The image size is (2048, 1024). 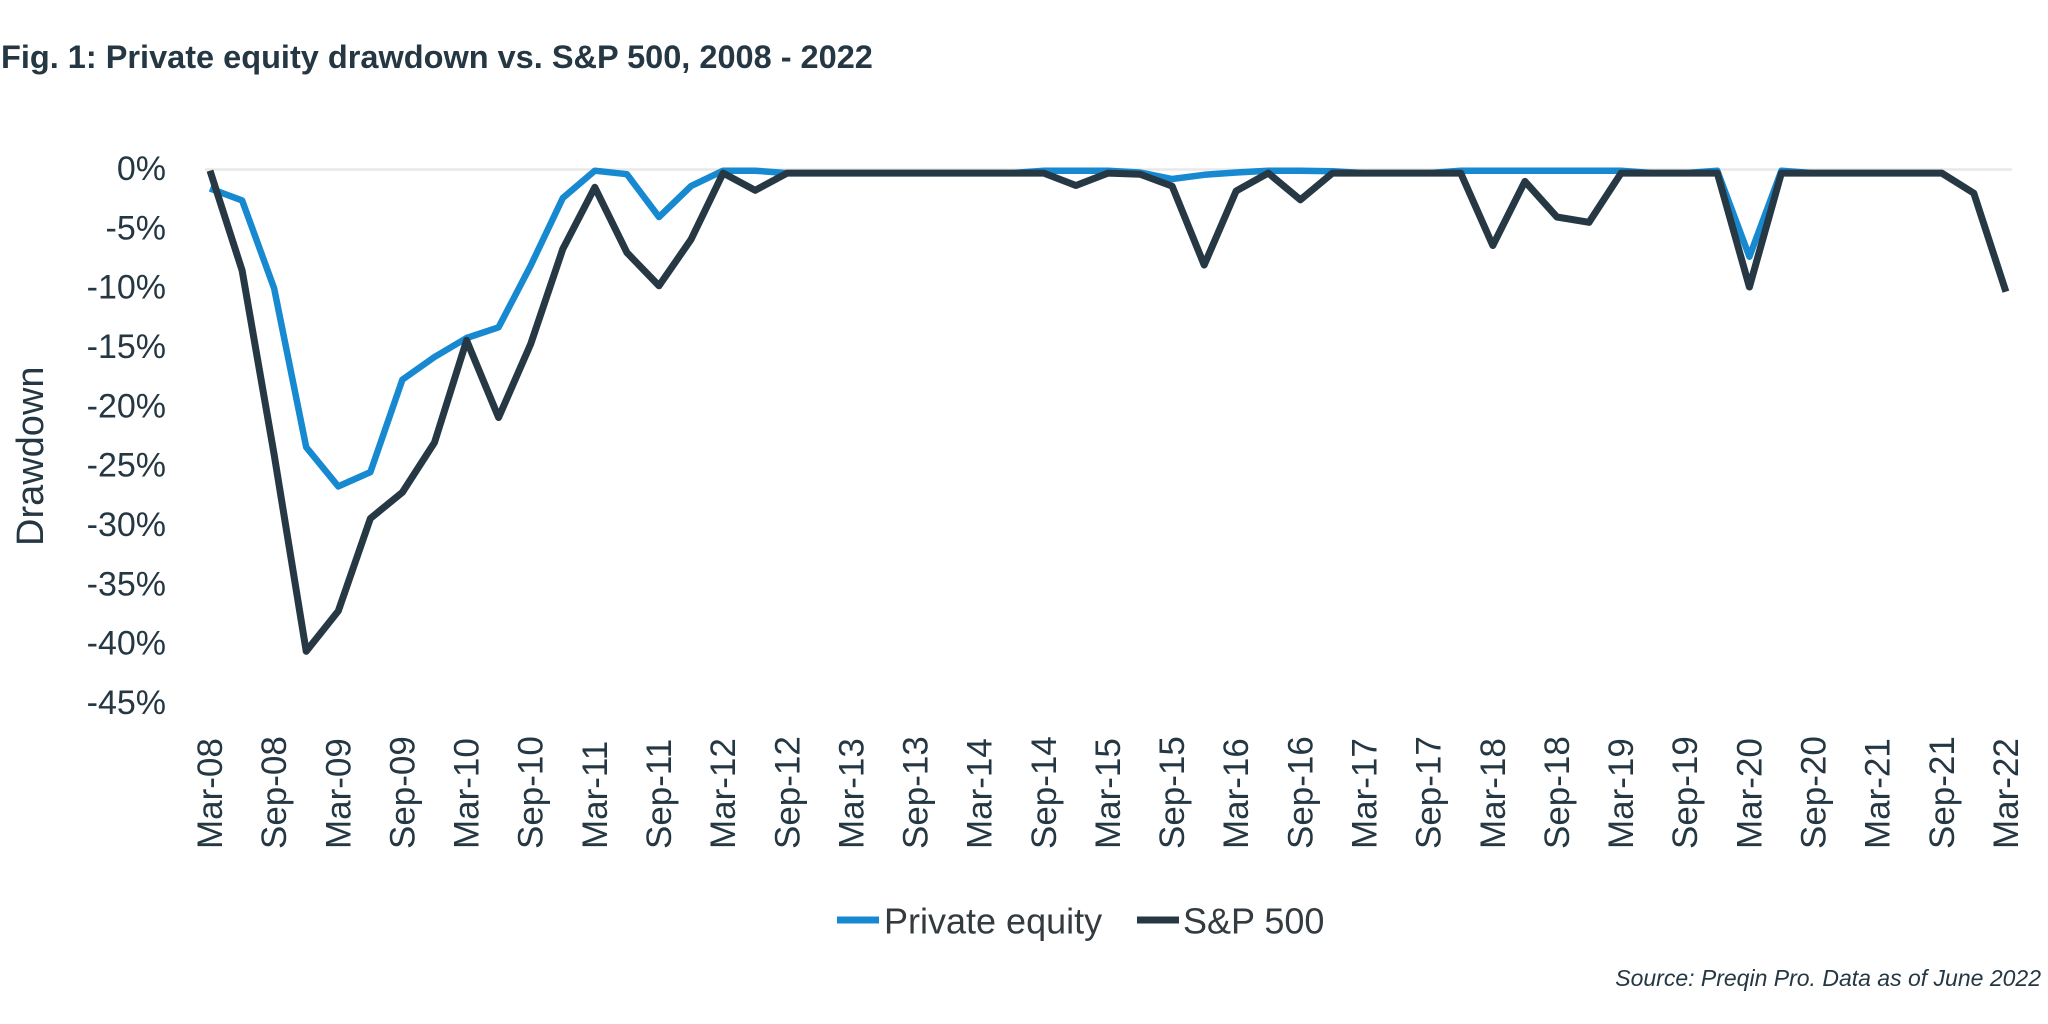 What do you see at coordinates (126, 288) in the screenshot?
I see `svg-text: -10%` at bounding box center [126, 288].